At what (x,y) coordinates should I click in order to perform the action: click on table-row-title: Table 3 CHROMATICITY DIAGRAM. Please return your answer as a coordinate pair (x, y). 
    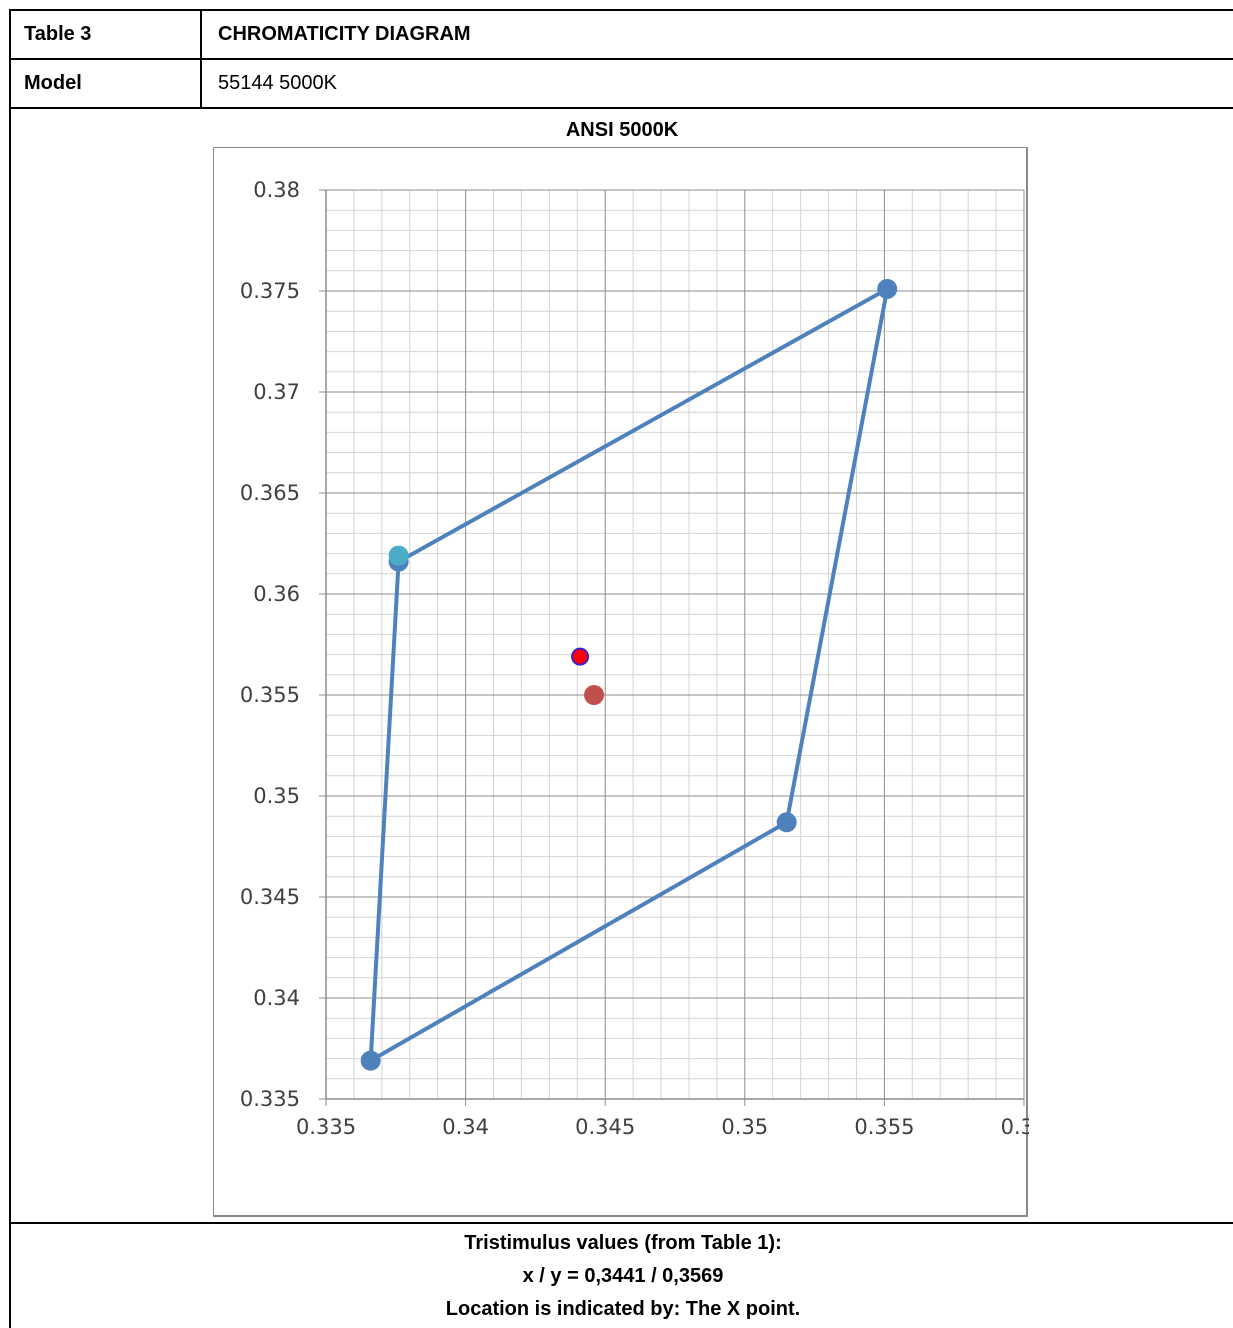
    Looking at the image, I should click on (621, 33).